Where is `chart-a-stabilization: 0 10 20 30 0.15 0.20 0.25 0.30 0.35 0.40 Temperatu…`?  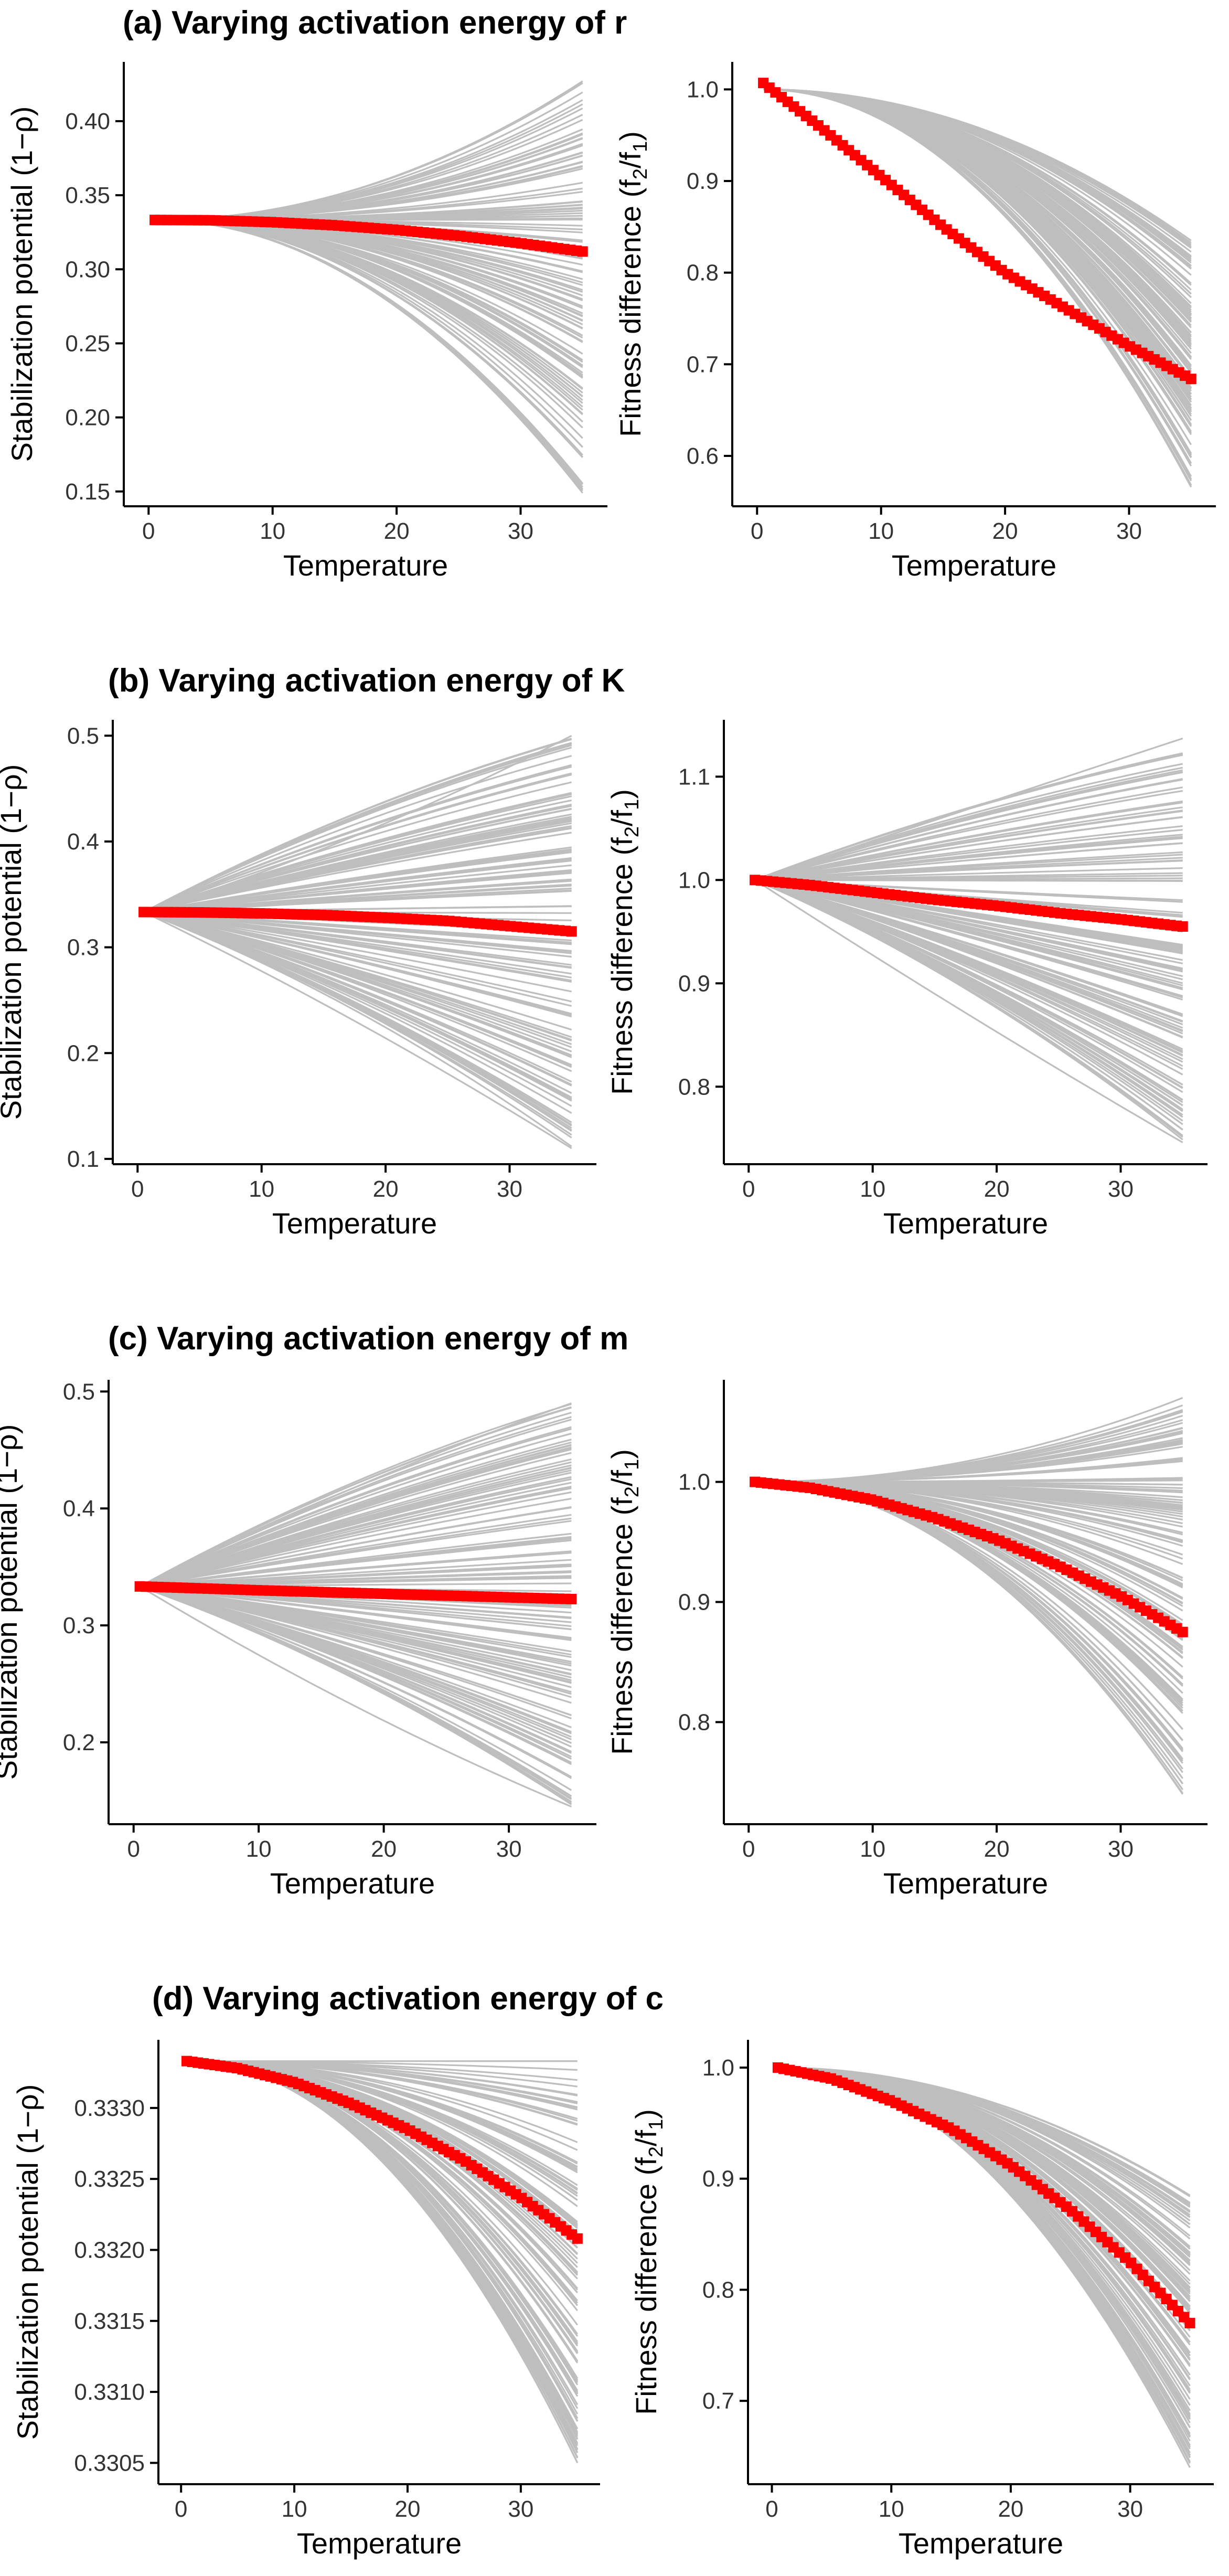 chart-a-stabilization: 0 10 20 30 0.15 0.20 0.25 0.30 0.35 0.40 Temperatu… is located at coordinates (306, 322).